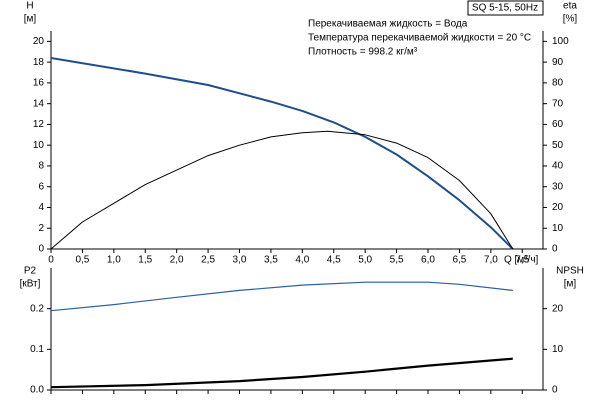 The image size is (600, 400). What do you see at coordinates (363, 52) in the screenshot?
I see `annotation: Плотность = 998.2 кг/м³` at bounding box center [363, 52].